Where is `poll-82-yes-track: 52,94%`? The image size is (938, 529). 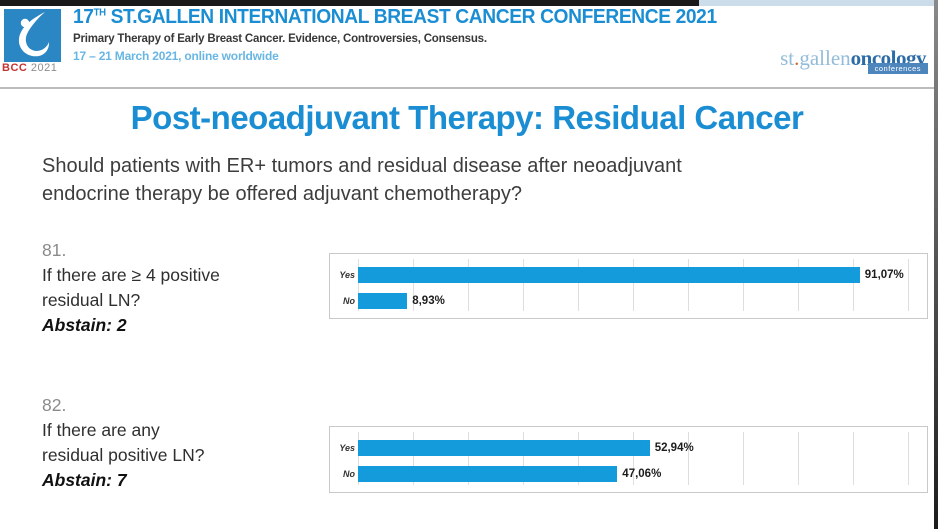 poll-82-yes-track: 52,94% is located at coordinates (633, 448).